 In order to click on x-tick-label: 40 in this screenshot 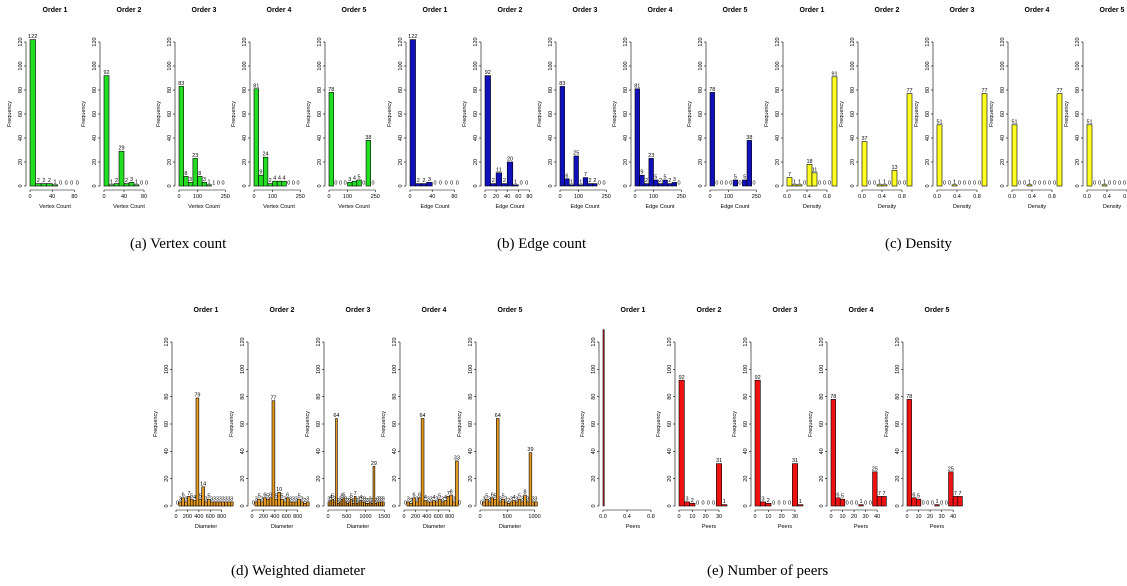, I will do `click(432, 197)`.